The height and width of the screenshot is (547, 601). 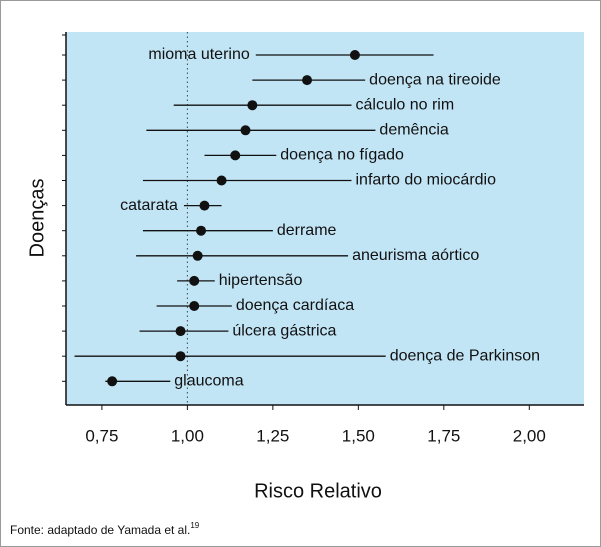 I want to click on x-tick-label: 1,50, so click(x=358, y=435).